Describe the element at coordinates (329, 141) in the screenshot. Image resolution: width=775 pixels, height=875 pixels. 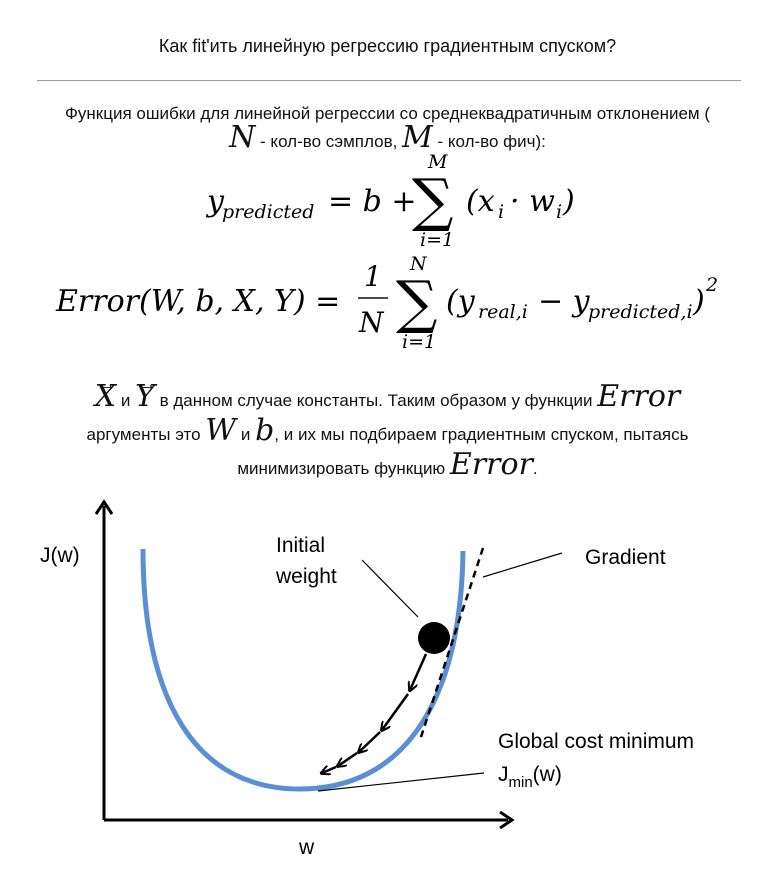
I see `intro-part-2: - кол-во сэмплов,` at that location.